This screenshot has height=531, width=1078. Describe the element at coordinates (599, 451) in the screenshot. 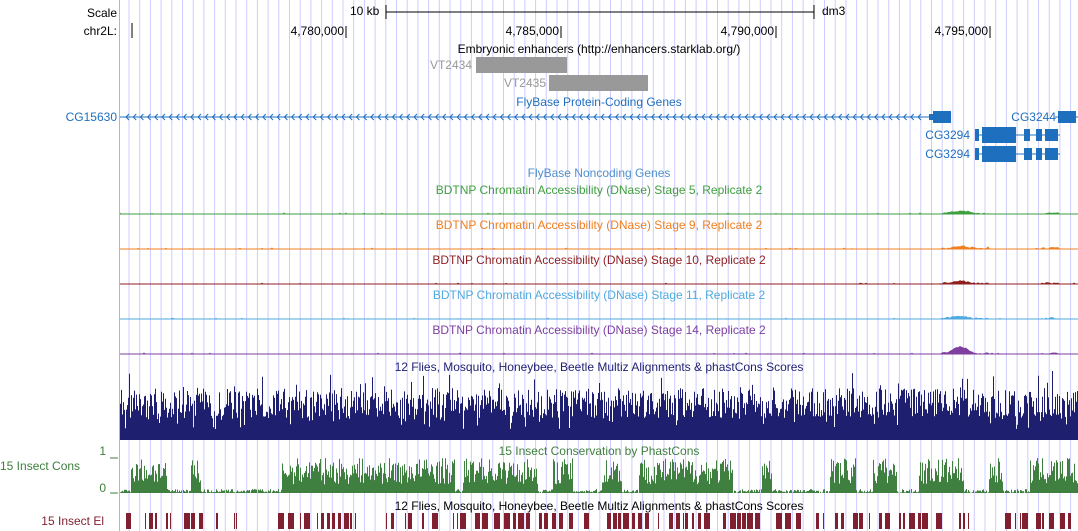

I see `track-title-phastcons: 15 Insect Conservation by PhastCons` at that location.